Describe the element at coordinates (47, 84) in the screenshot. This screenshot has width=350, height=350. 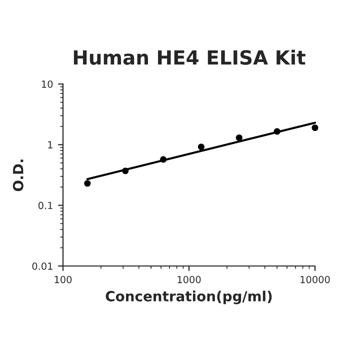
I see `y-tick-label: 10` at that location.